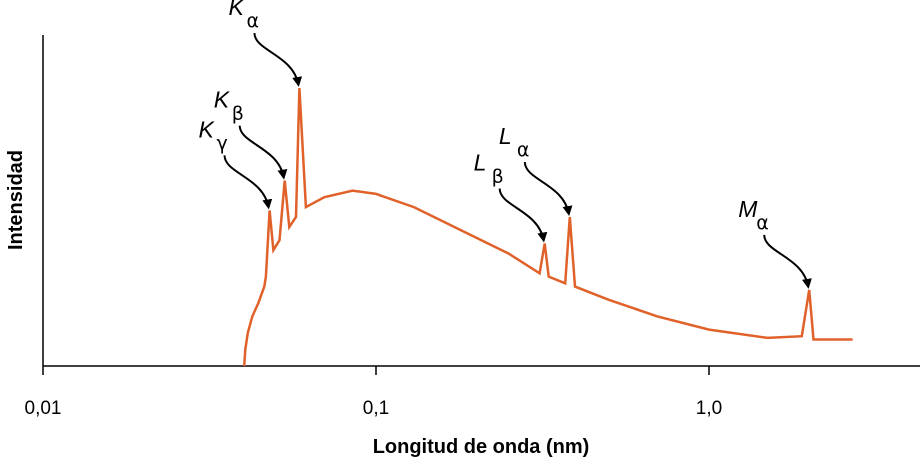  Describe the element at coordinates (222, 143) in the screenshot. I see `peak-subscript: γ` at that location.